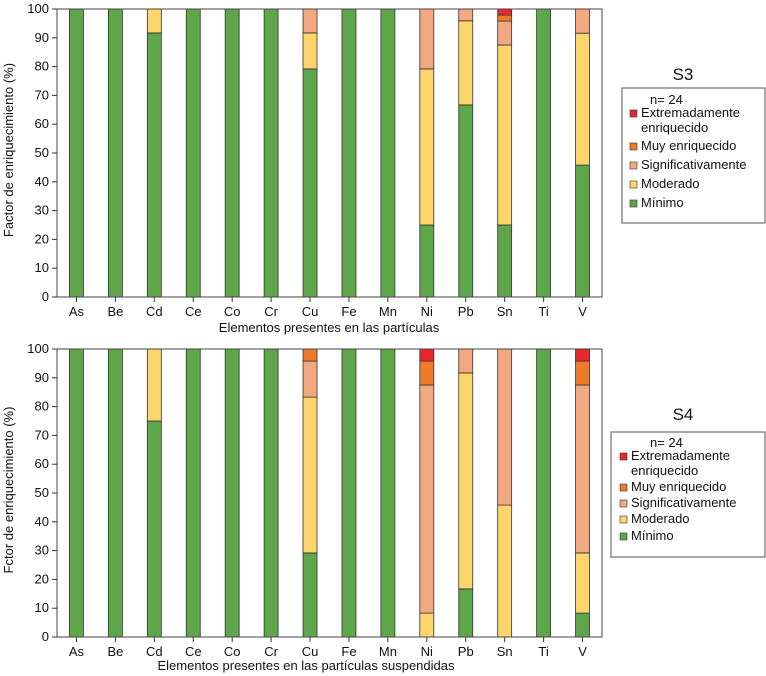 Image resolution: width=766 pixels, height=676 pixels. Describe the element at coordinates (154, 651) in the screenshot. I see `chart-s4-x-tick-label-cd: Cd` at that location.